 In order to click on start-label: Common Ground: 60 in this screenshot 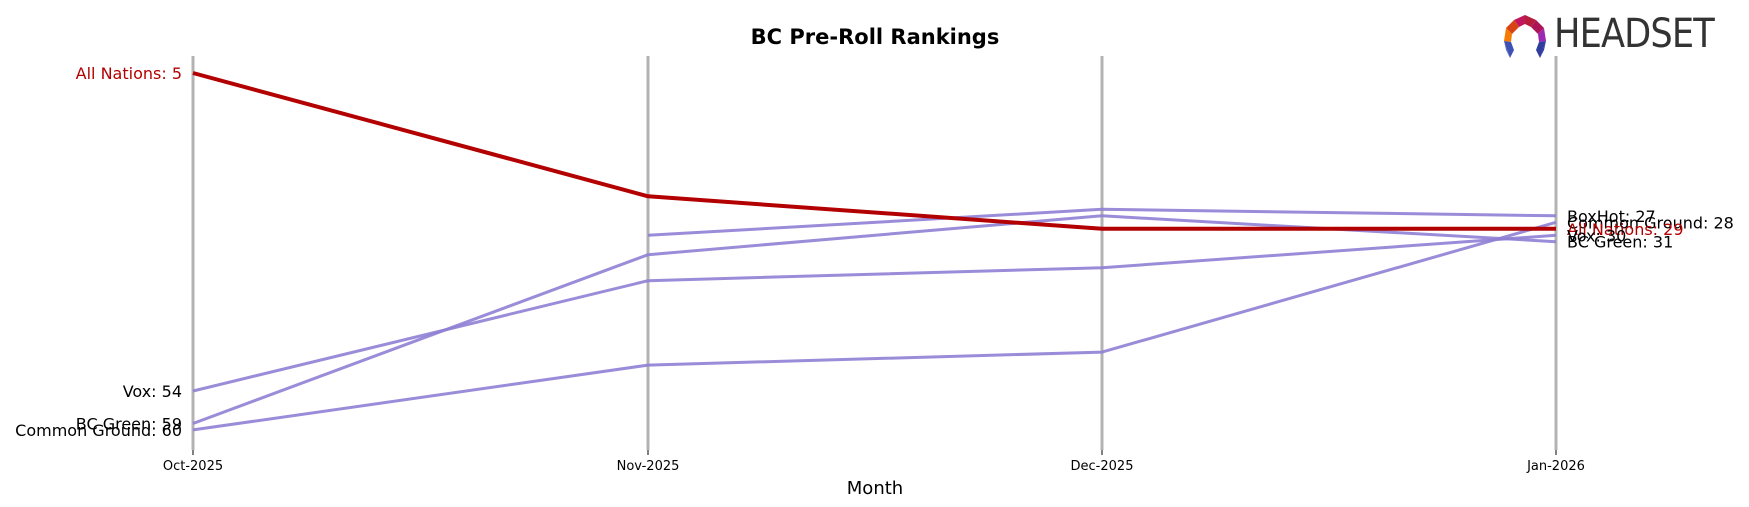, I will do `click(98, 430)`.